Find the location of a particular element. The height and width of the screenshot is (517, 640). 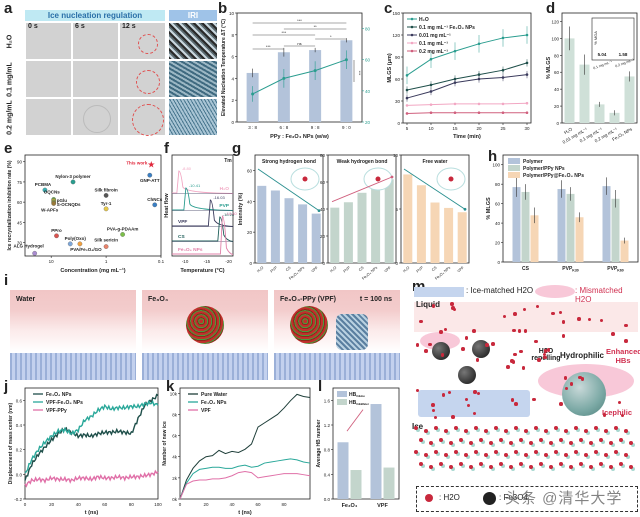

x-tick-label: 15 is located at coordinates (455, 128).